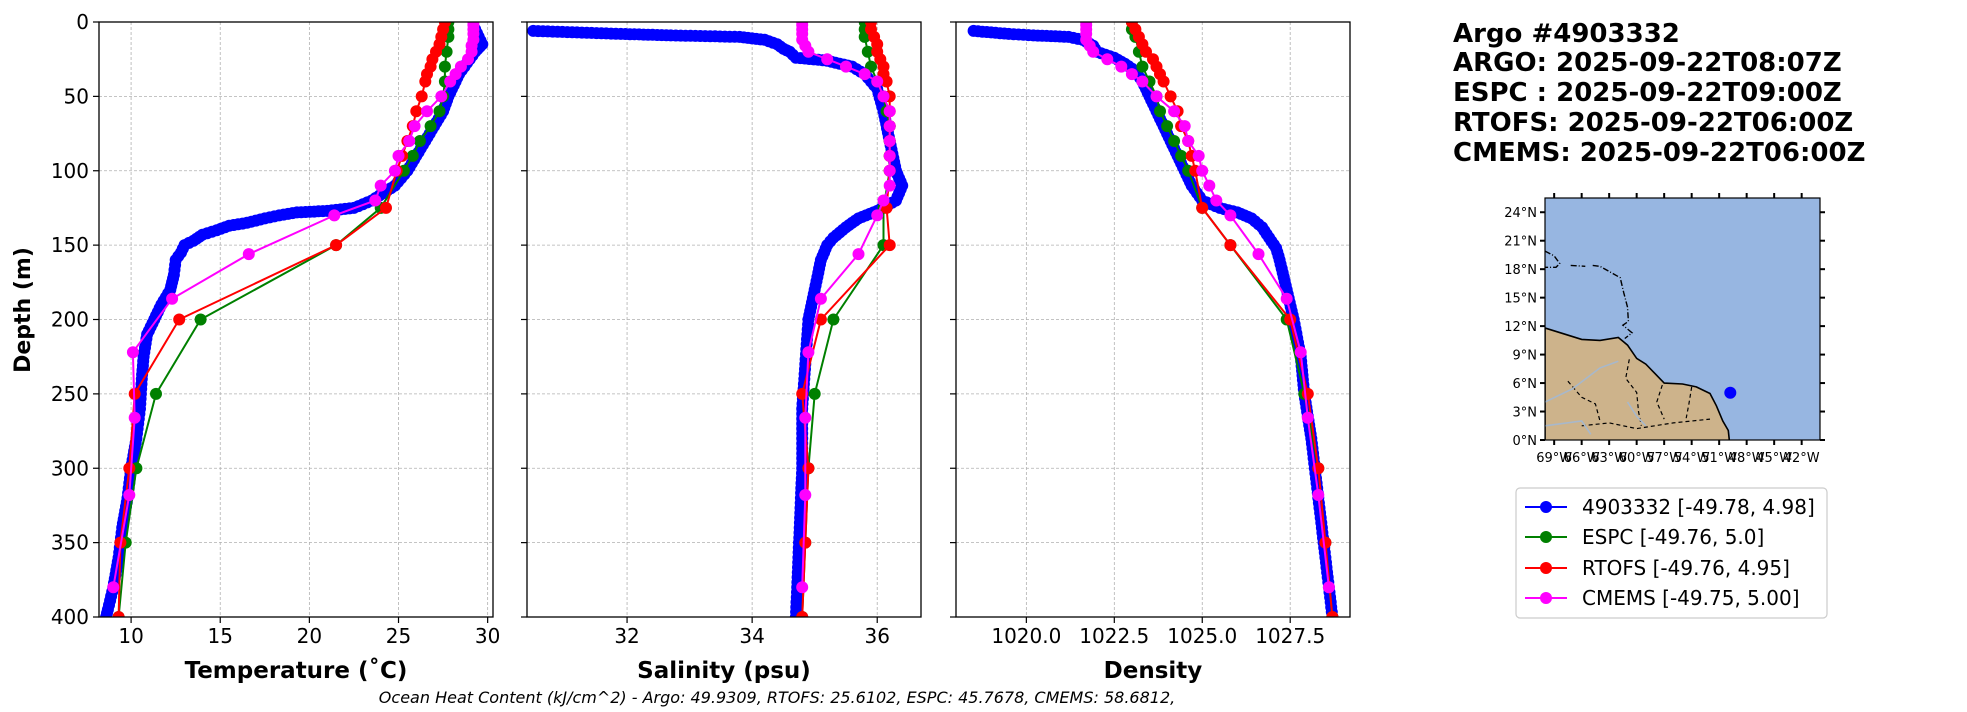 This screenshot has height=712, width=1967. What do you see at coordinates (1682, 319) in the screenshot?
I see `map-frame` at bounding box center [1682, 319].